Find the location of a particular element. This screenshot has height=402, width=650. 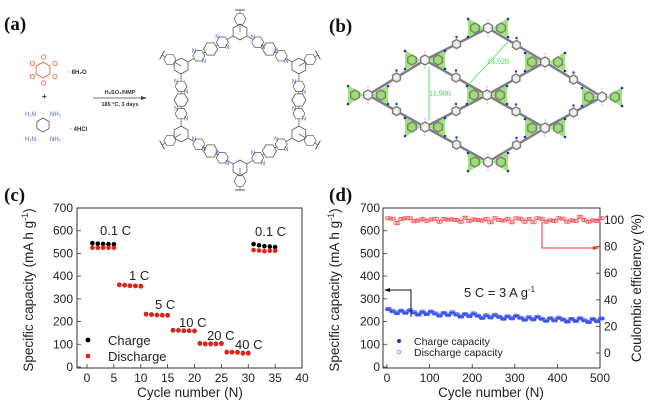

y2-tick-label: 0 is located at coordinates (607, 353).